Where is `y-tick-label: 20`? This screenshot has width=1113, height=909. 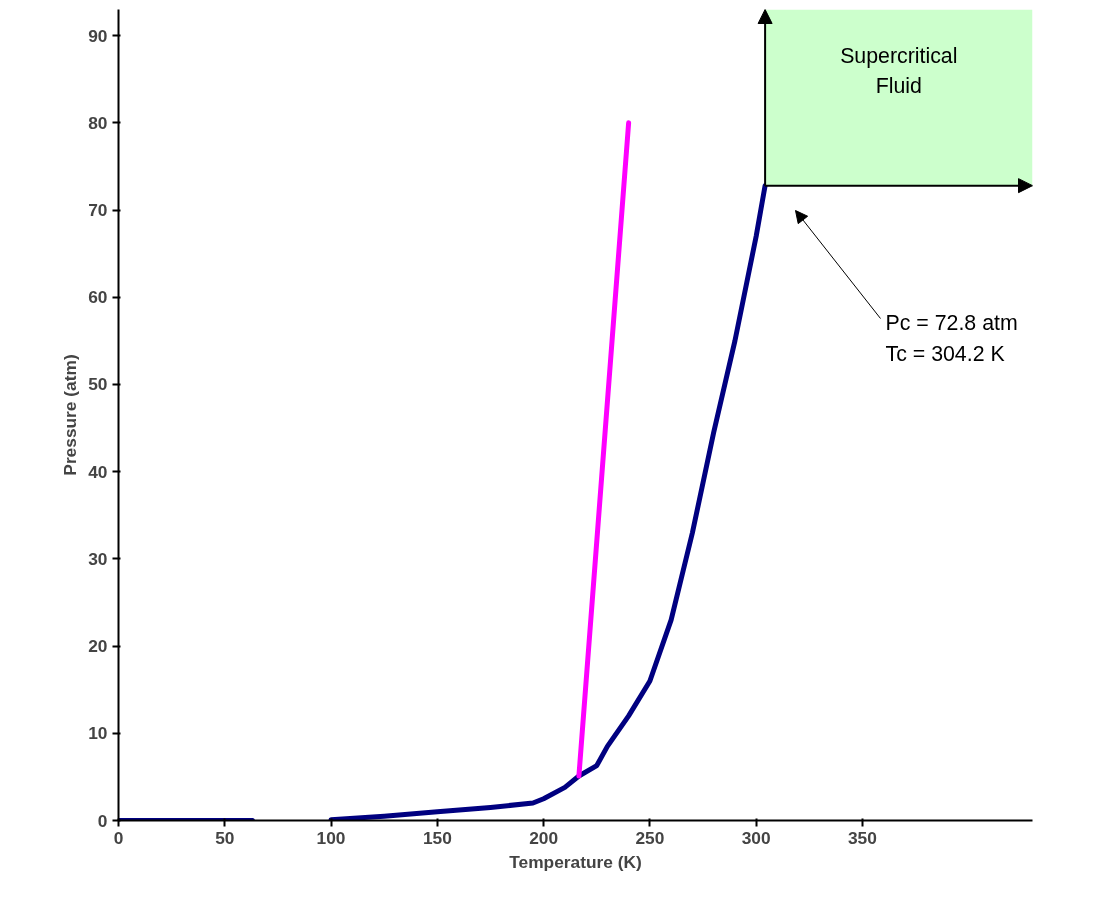
y-tick-label: 20 is located at coordinates (98, 646).